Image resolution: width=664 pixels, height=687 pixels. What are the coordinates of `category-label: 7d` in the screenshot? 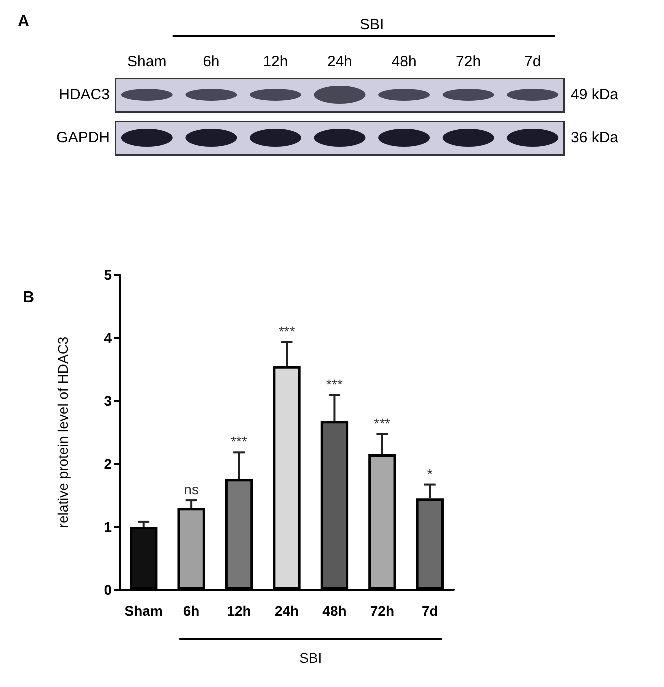 It's located at (533, 62).